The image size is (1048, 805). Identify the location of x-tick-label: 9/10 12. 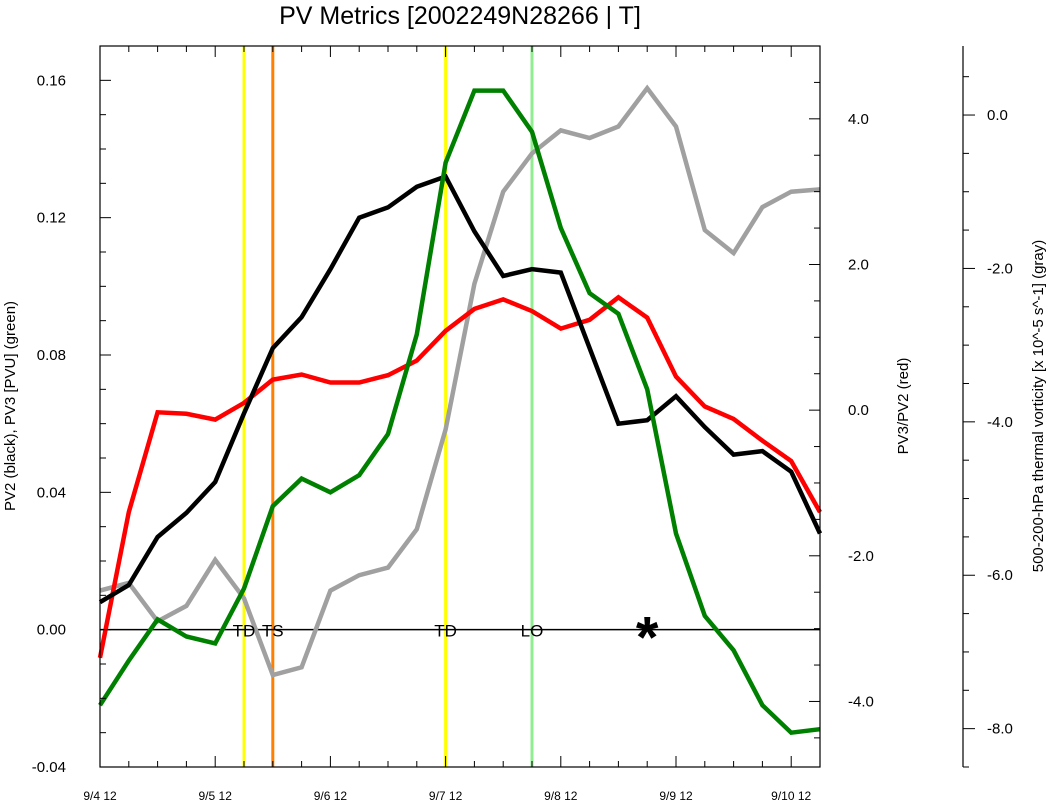
(791, 796).